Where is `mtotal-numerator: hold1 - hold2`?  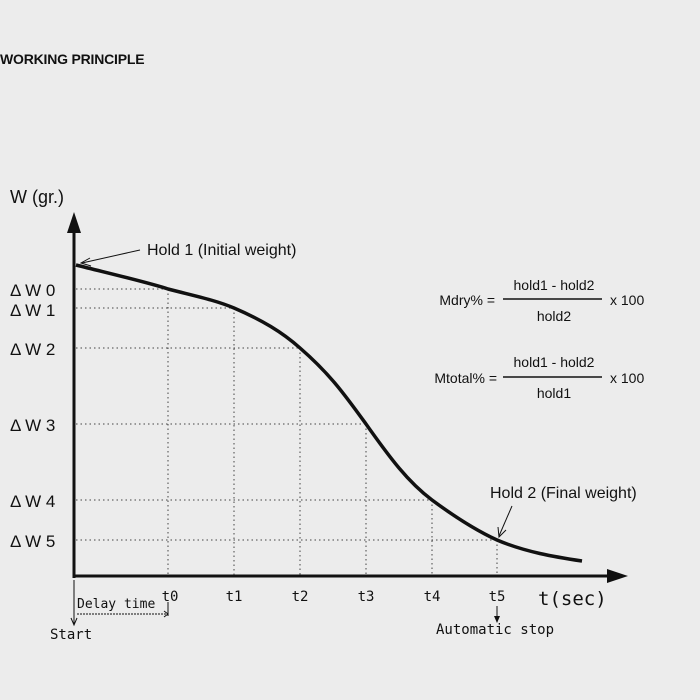
mtotal-numerator: hold1 - hold2 is located at coordinates (554, 362).